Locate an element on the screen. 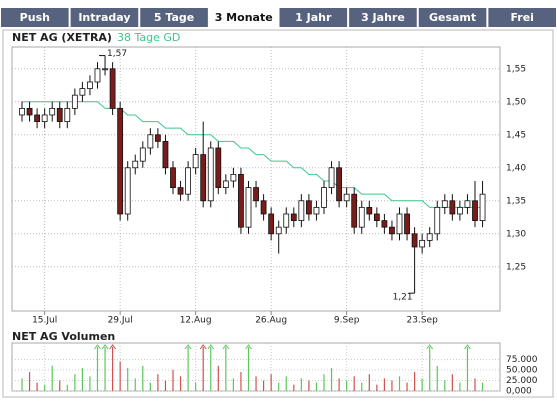 This screenshot has width=557, height=412. tab-label: Gesamt is located at coordinates (452, 17).